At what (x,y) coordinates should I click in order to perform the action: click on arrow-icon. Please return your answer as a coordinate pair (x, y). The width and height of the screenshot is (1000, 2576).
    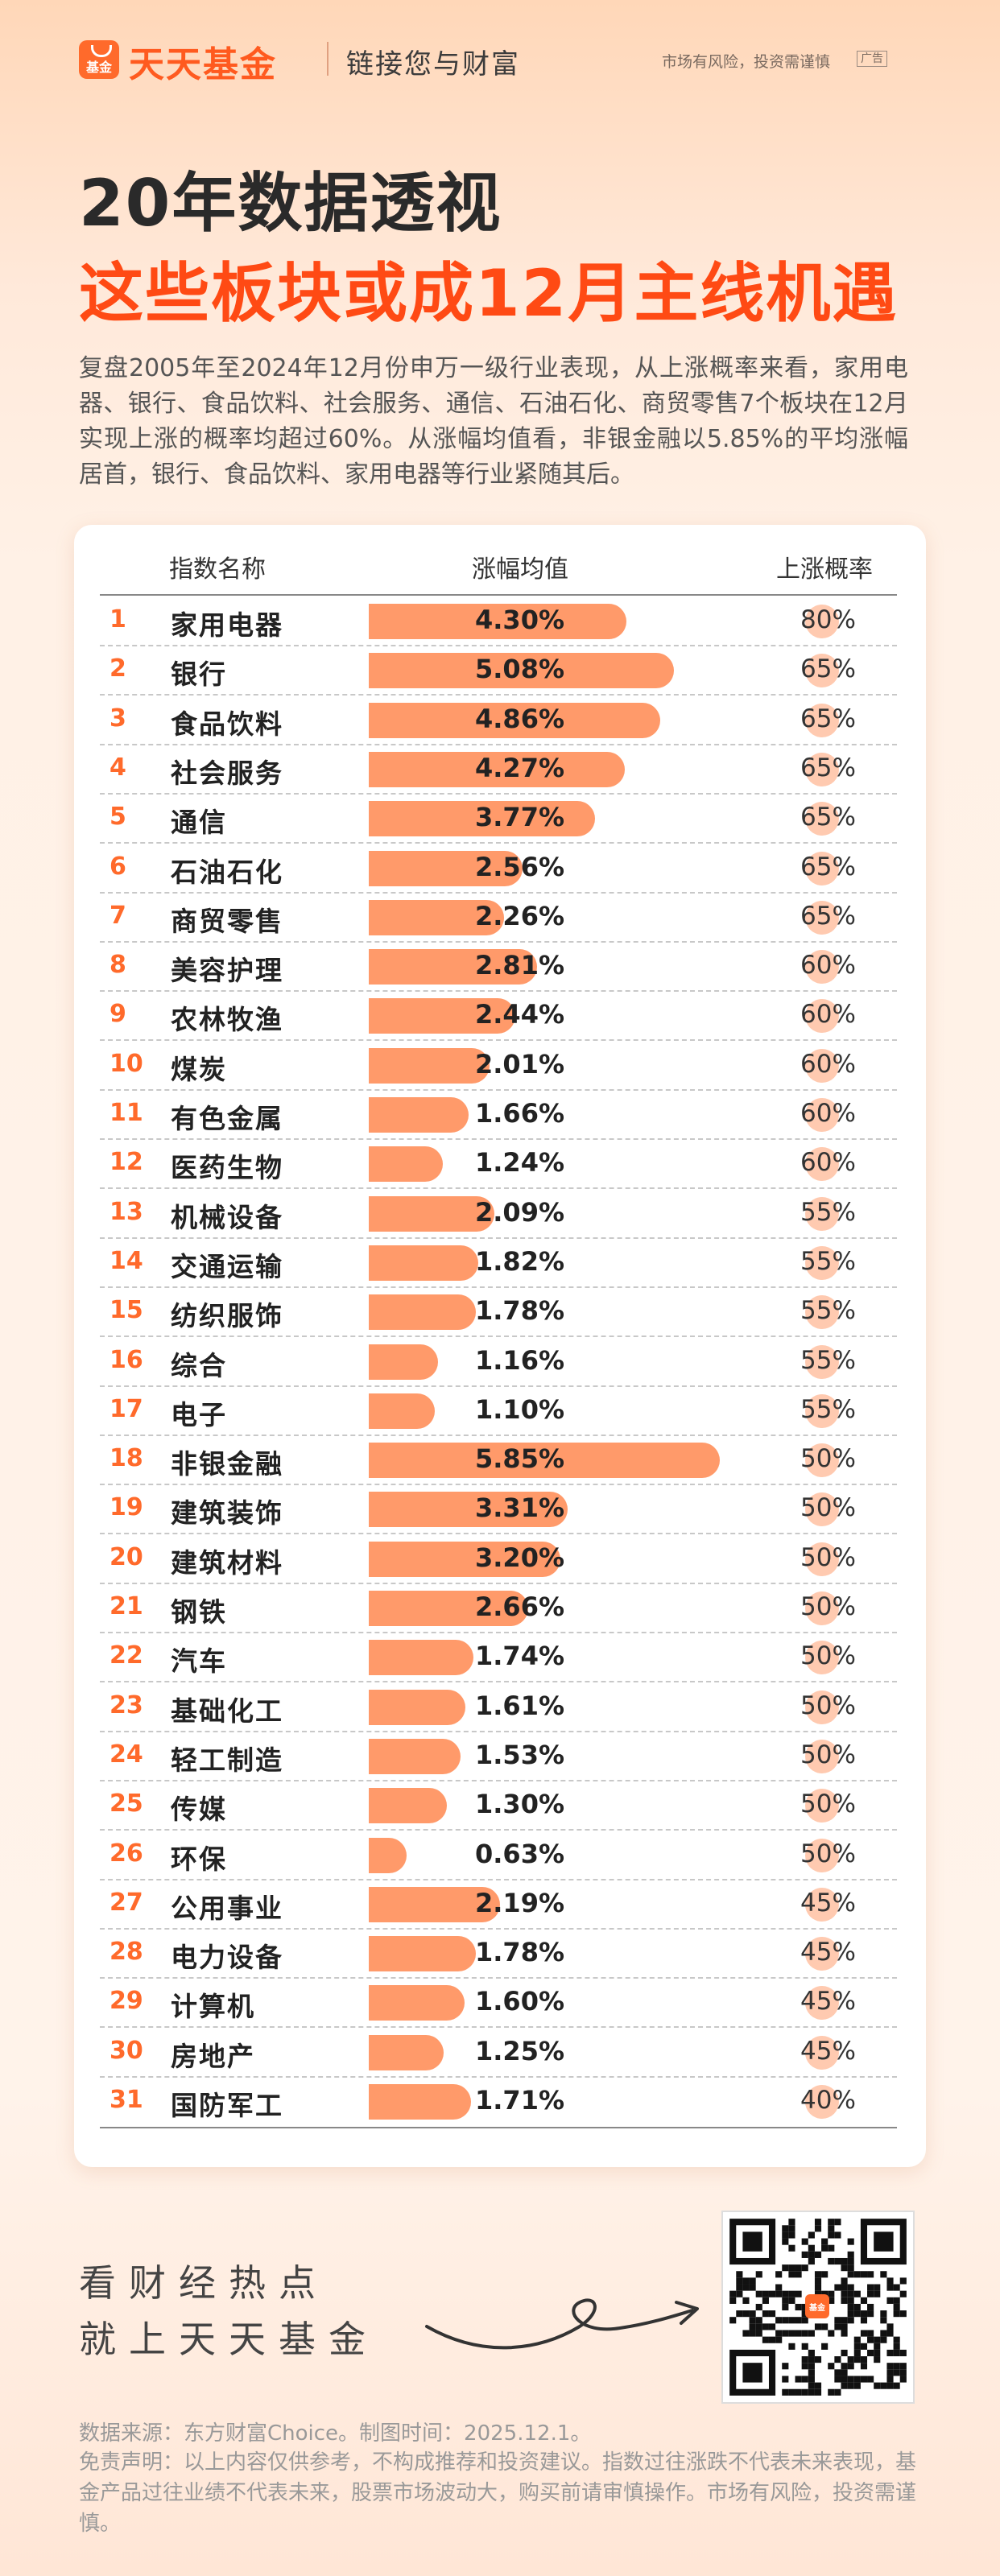
    Looking at the image, I should click on (562, 2324).